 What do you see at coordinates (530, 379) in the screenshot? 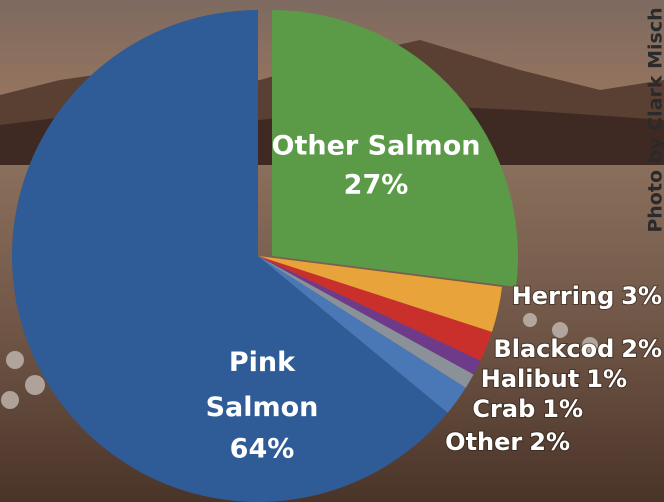
I see `slice-name: Halibut` at bounding box center [530, 379].